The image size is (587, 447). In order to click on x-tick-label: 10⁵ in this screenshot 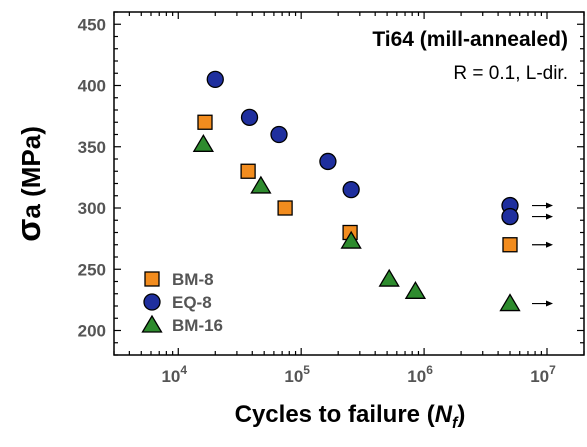, I will do `click(297, 374)`.